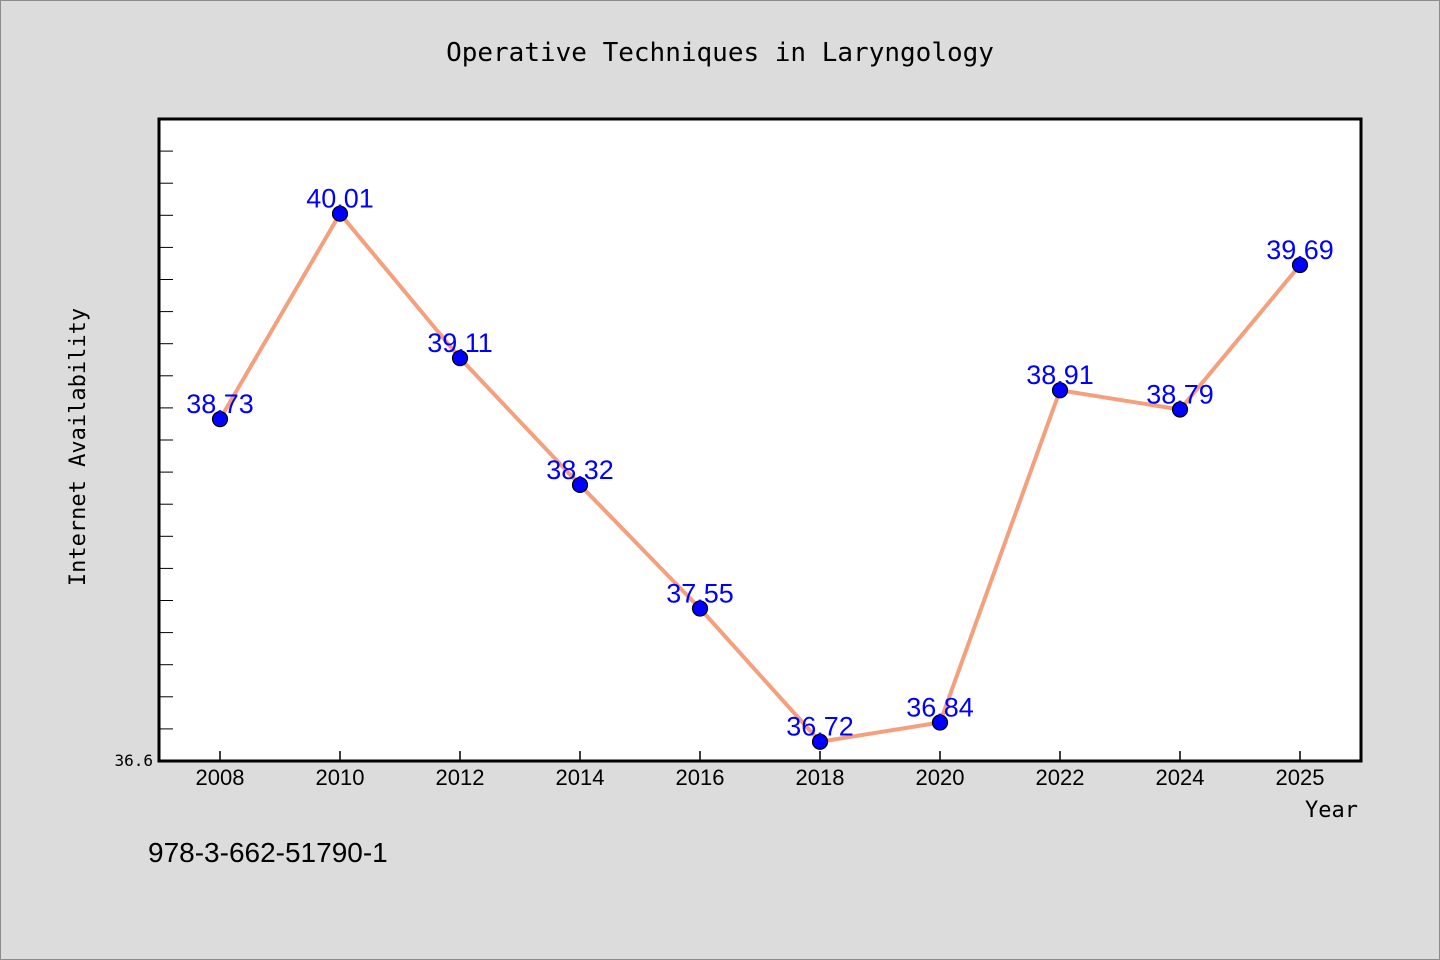  What do you see at coordinates (700, 777) in the screenshot?
I see `x-tick-label: 2016` at bounding box center [700, 777].